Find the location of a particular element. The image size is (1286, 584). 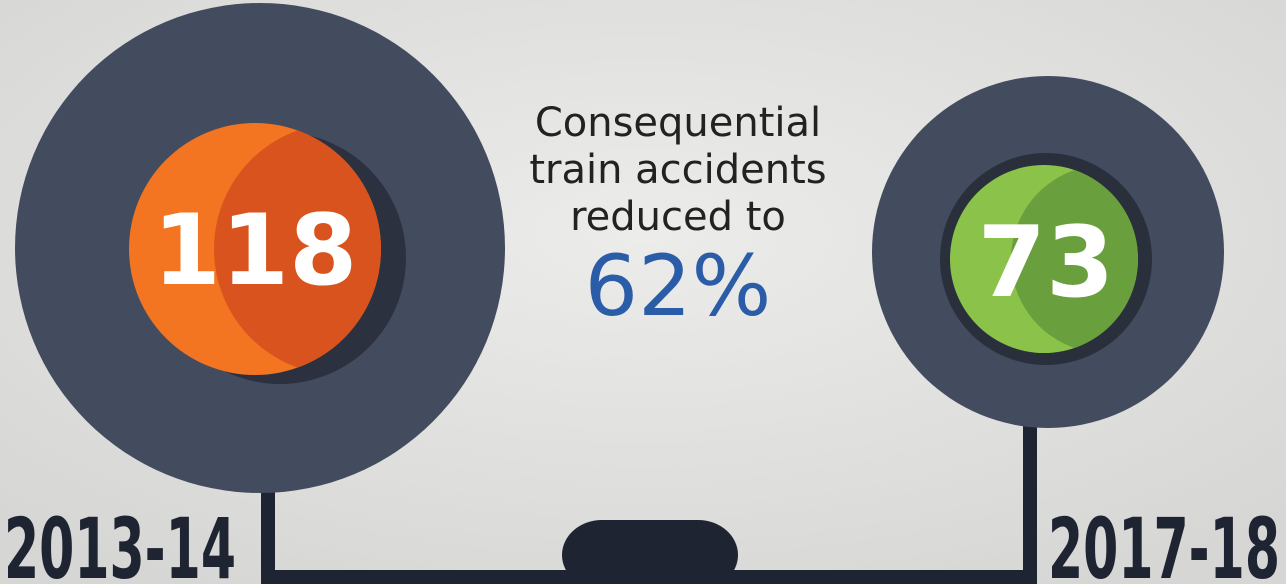

headline-line: reduced to is located at coordinates (678, 217).